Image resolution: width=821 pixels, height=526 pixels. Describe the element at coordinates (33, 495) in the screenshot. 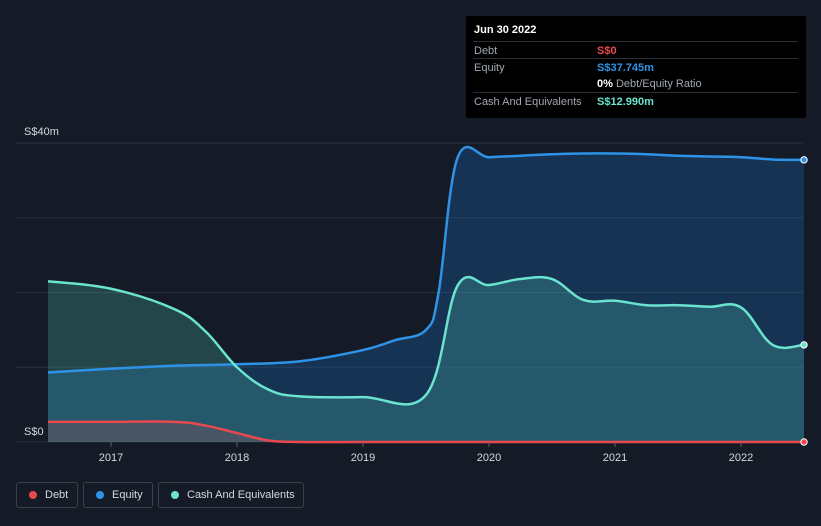

I see `legend-dot-debt` at that location.